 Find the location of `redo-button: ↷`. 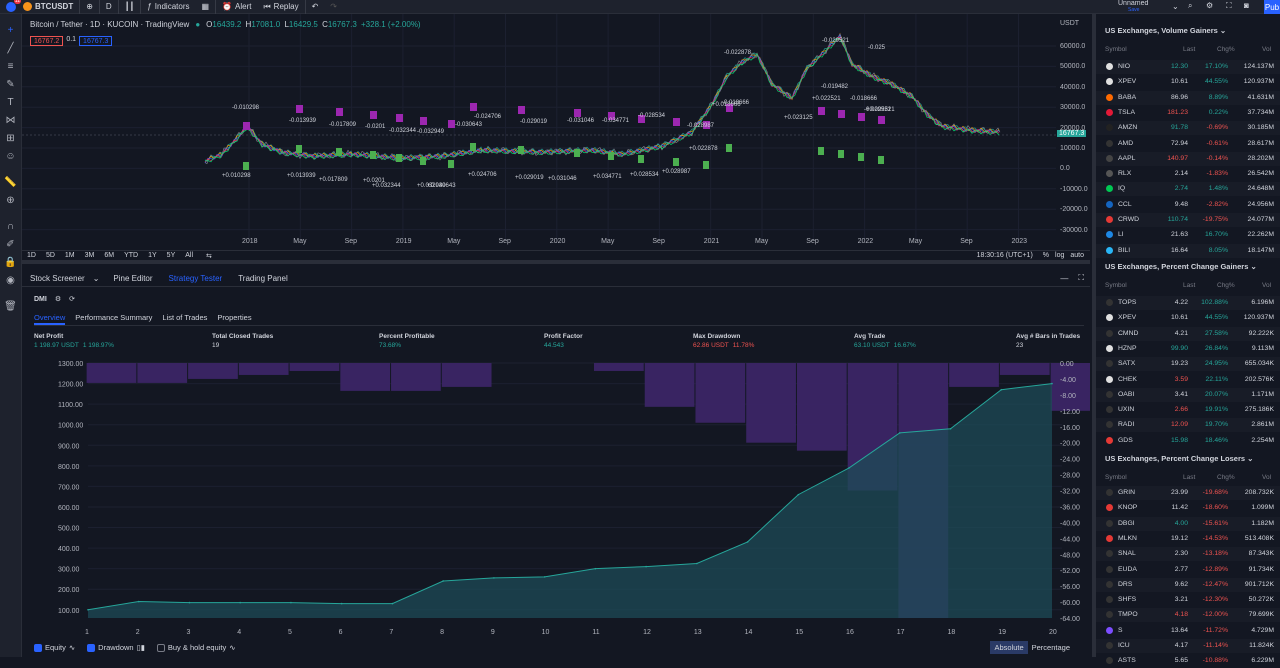

redo-button: ↷ is located at coordinates (333, 7).